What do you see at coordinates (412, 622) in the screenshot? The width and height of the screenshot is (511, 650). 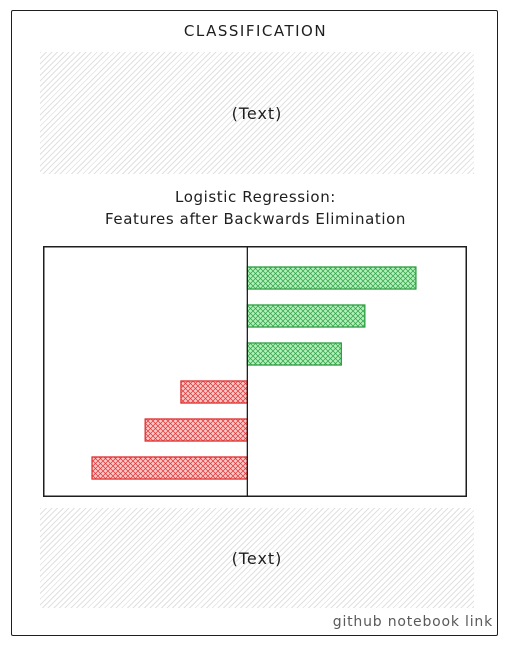 I see `github-notebook-link: github notebook link` at bounding box center [412, 622].